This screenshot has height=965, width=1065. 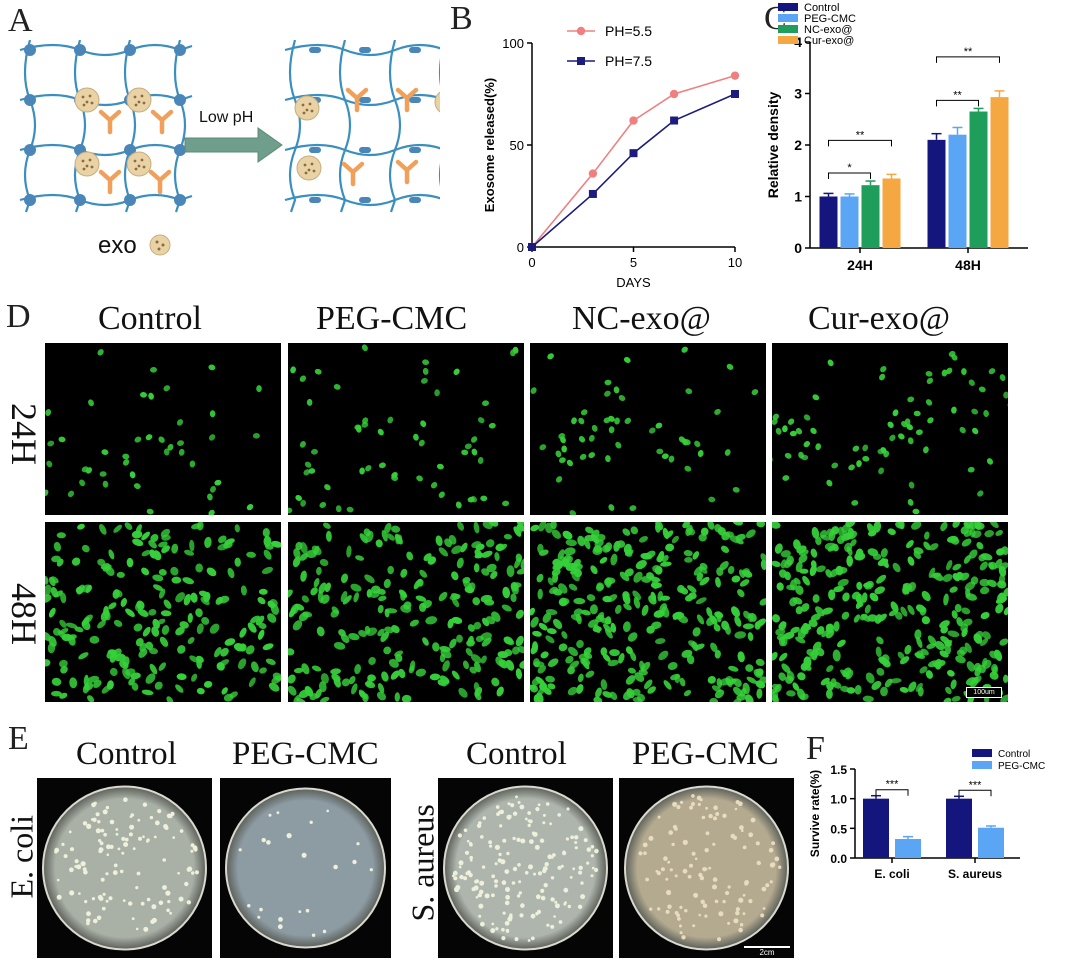 What do you see at coordinates (641, 318) in the screenshot?
I see `microscopy-column-nc-exo: NC-exo@` at bounding box center [641, 318].